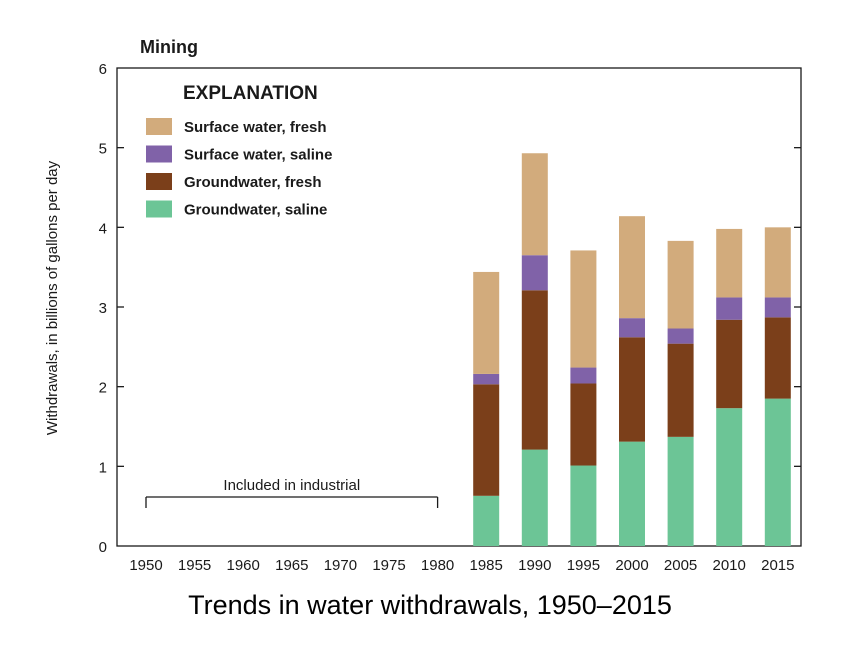 The image size is (853, 654). What do you see at coordinates (255, 127) in the screenshot?
I see `legend-label: Surface water, fresh` at bounding box center [255, 127].